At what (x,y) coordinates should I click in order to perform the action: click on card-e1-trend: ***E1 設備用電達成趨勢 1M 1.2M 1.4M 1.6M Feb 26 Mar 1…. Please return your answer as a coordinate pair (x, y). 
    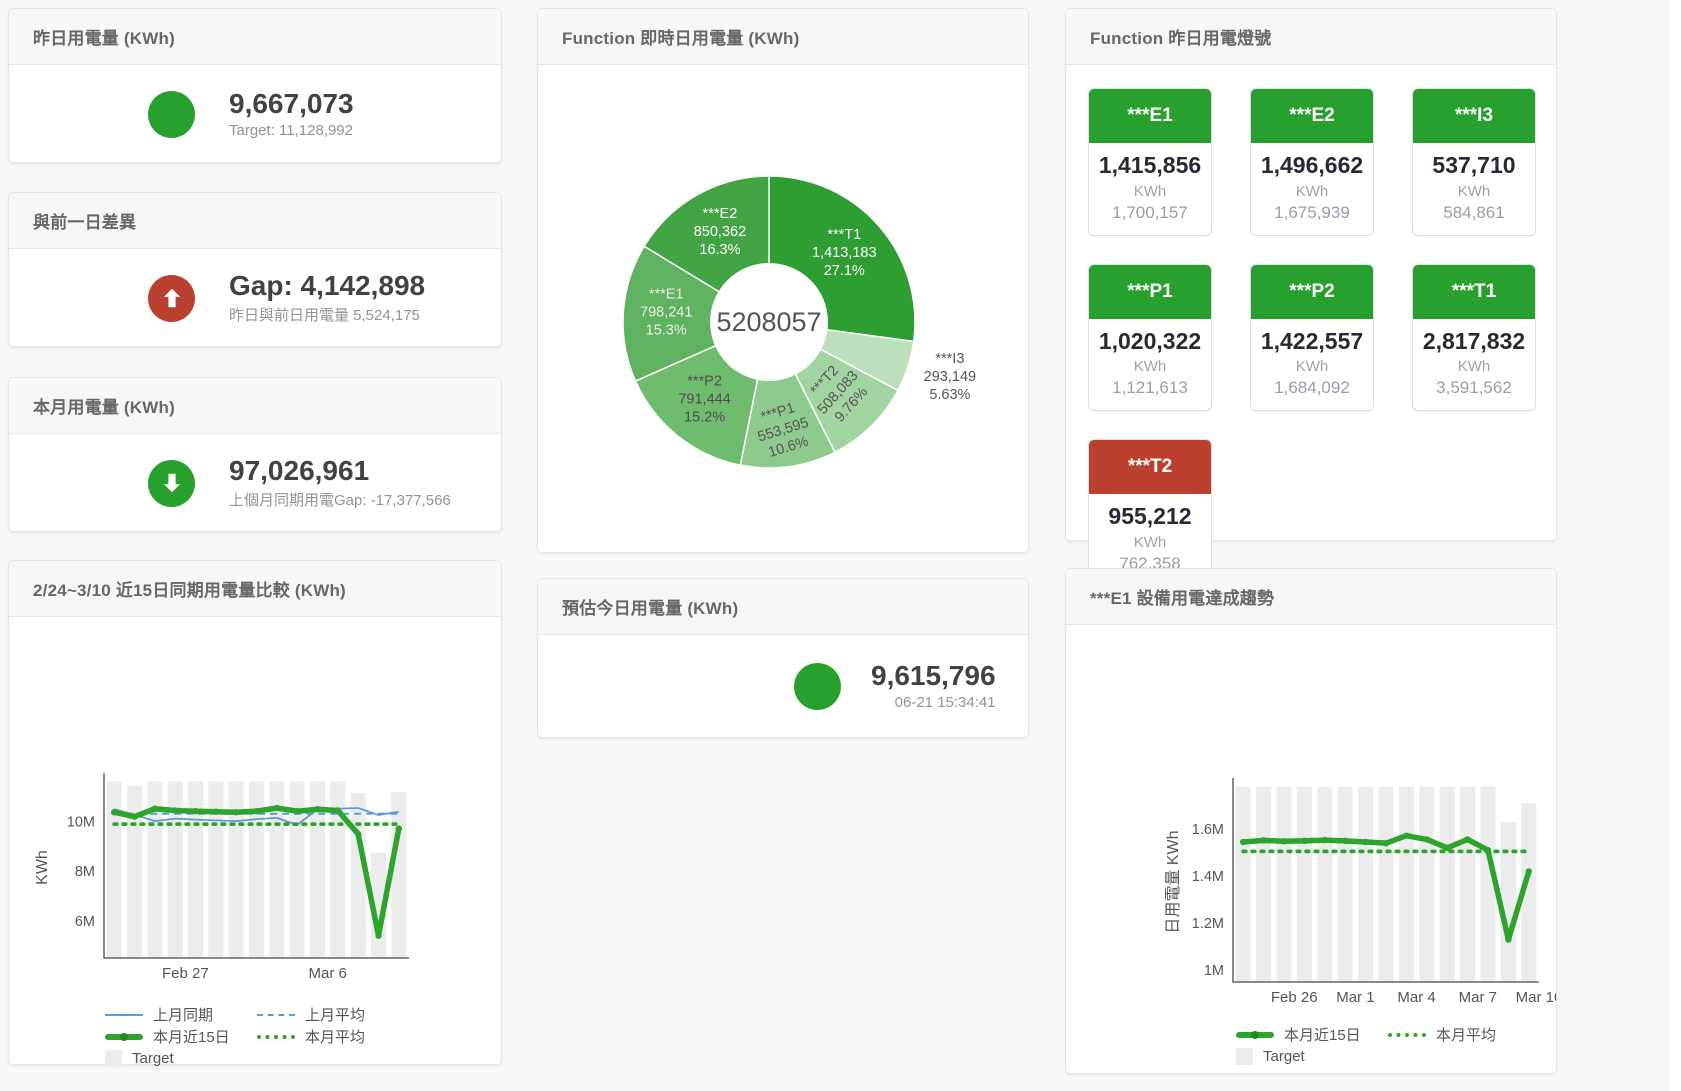
    Looking at the image, I should click on (1313, 821).